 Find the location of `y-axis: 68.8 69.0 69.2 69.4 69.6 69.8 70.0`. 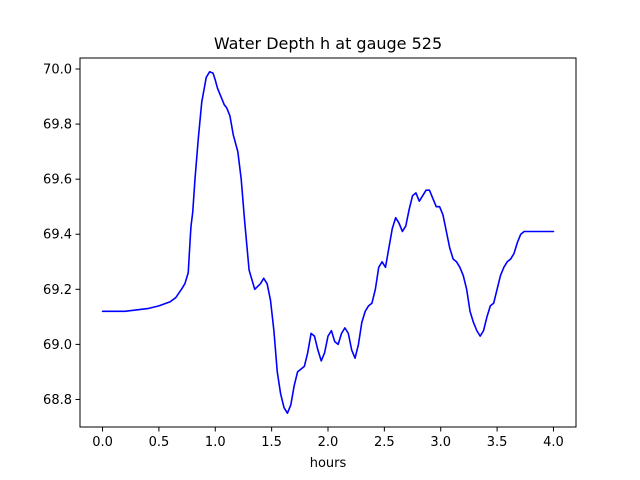

y-axis: 68.8 69.0 69.2 69.4 69.6 69.8 70.0 is located at coordinates (61, 235).